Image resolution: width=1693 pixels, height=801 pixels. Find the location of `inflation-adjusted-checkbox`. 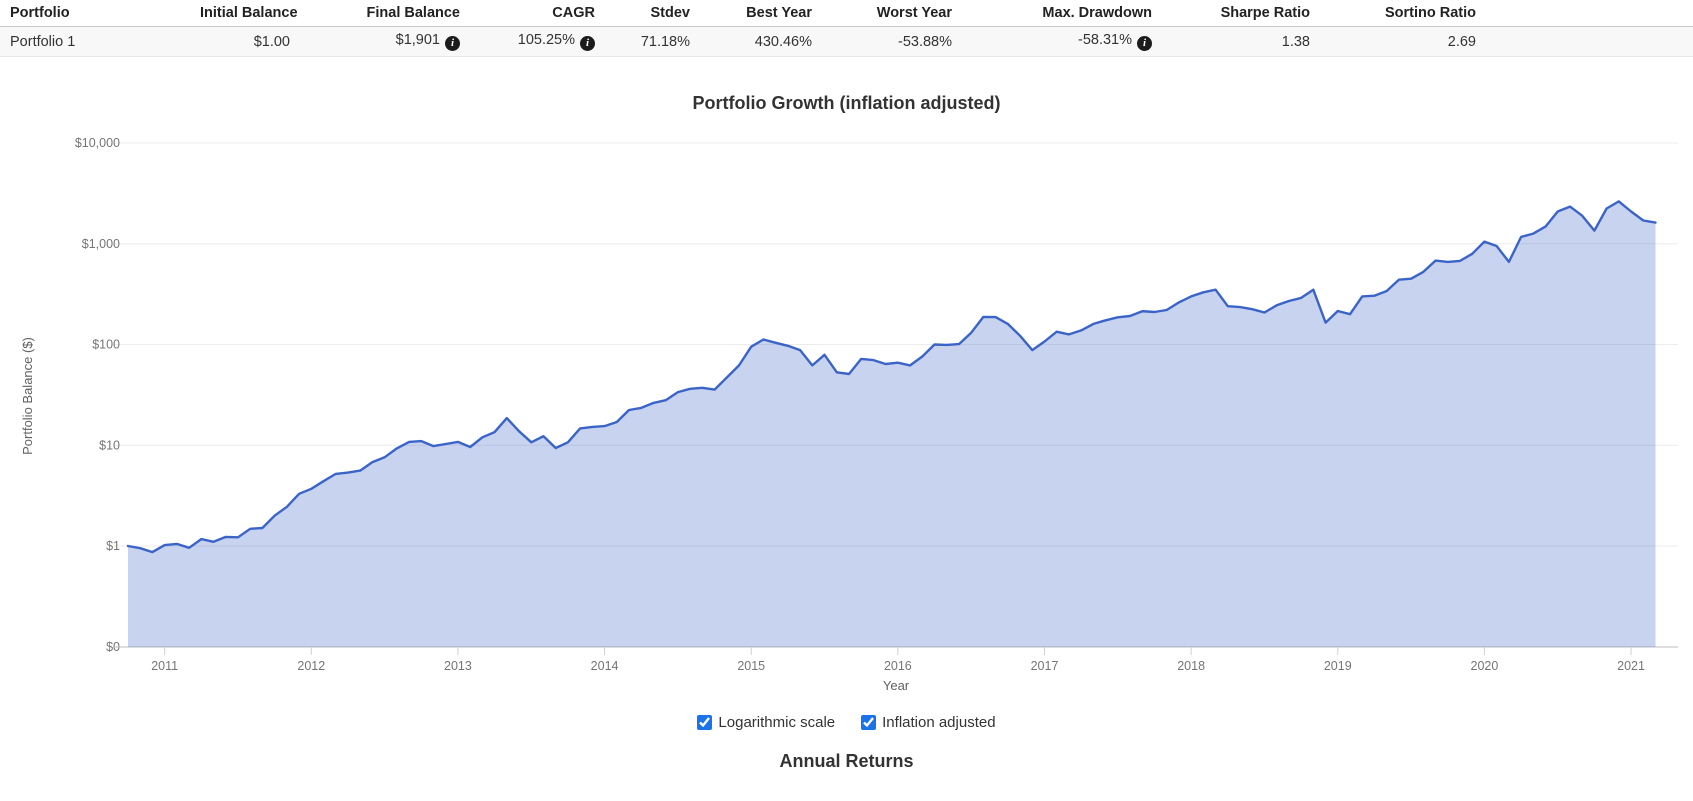

inflation-adjusted-checkbox is located at coordinates (869, 722).